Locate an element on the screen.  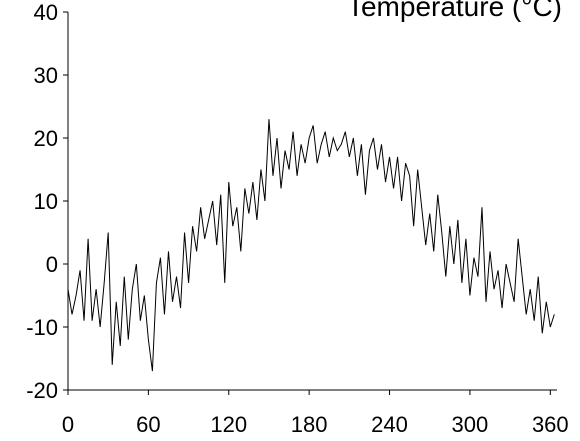
x-tick-label: 180 is located at coordinates (309, 424).